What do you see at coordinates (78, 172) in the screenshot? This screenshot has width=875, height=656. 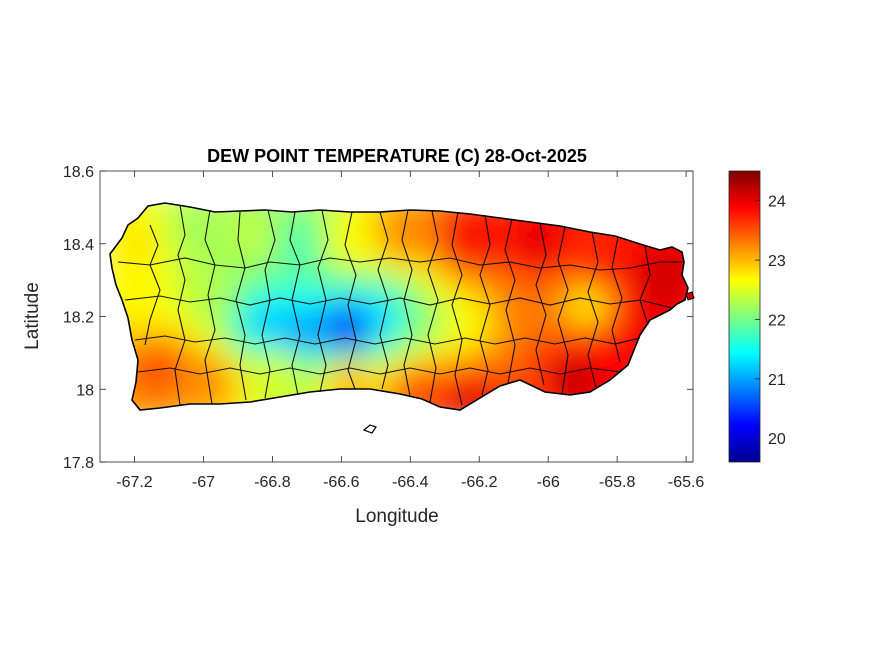 I see `y-tick-label: 18.6` at bounding box center [78, 172].